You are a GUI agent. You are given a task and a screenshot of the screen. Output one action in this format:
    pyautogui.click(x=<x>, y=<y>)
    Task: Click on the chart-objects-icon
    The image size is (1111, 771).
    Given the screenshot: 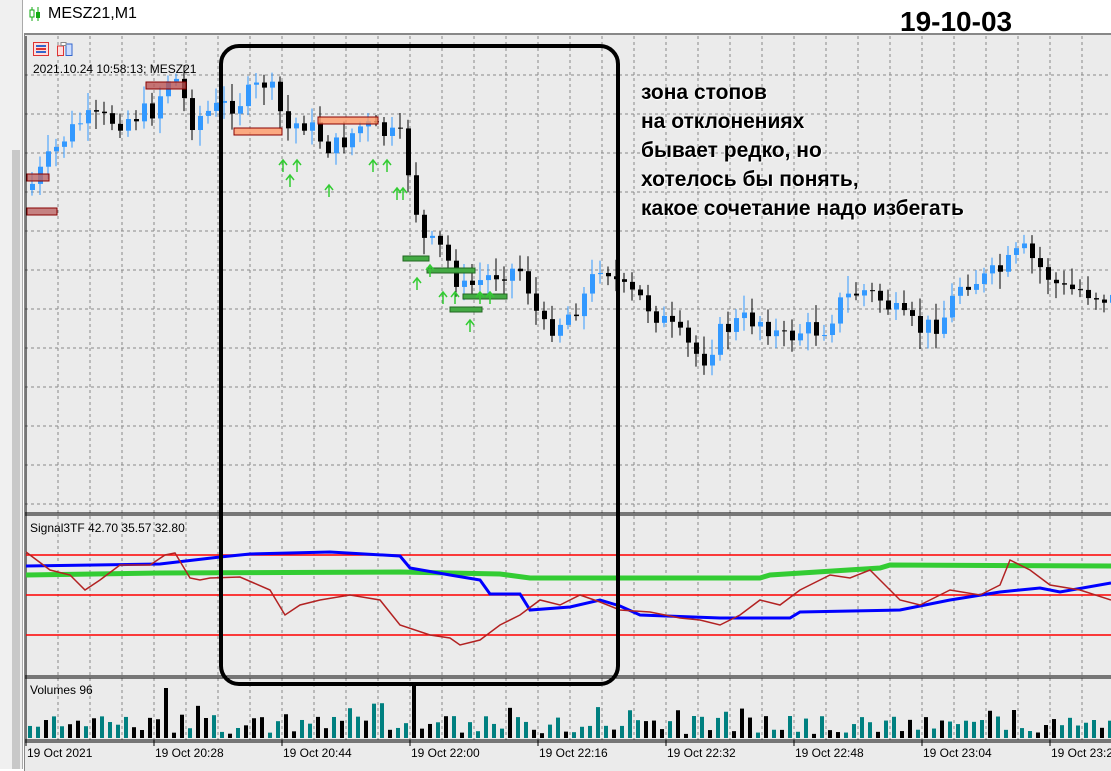 What is the action you would take?
    pyautogui.click(x=65, y=49)
    